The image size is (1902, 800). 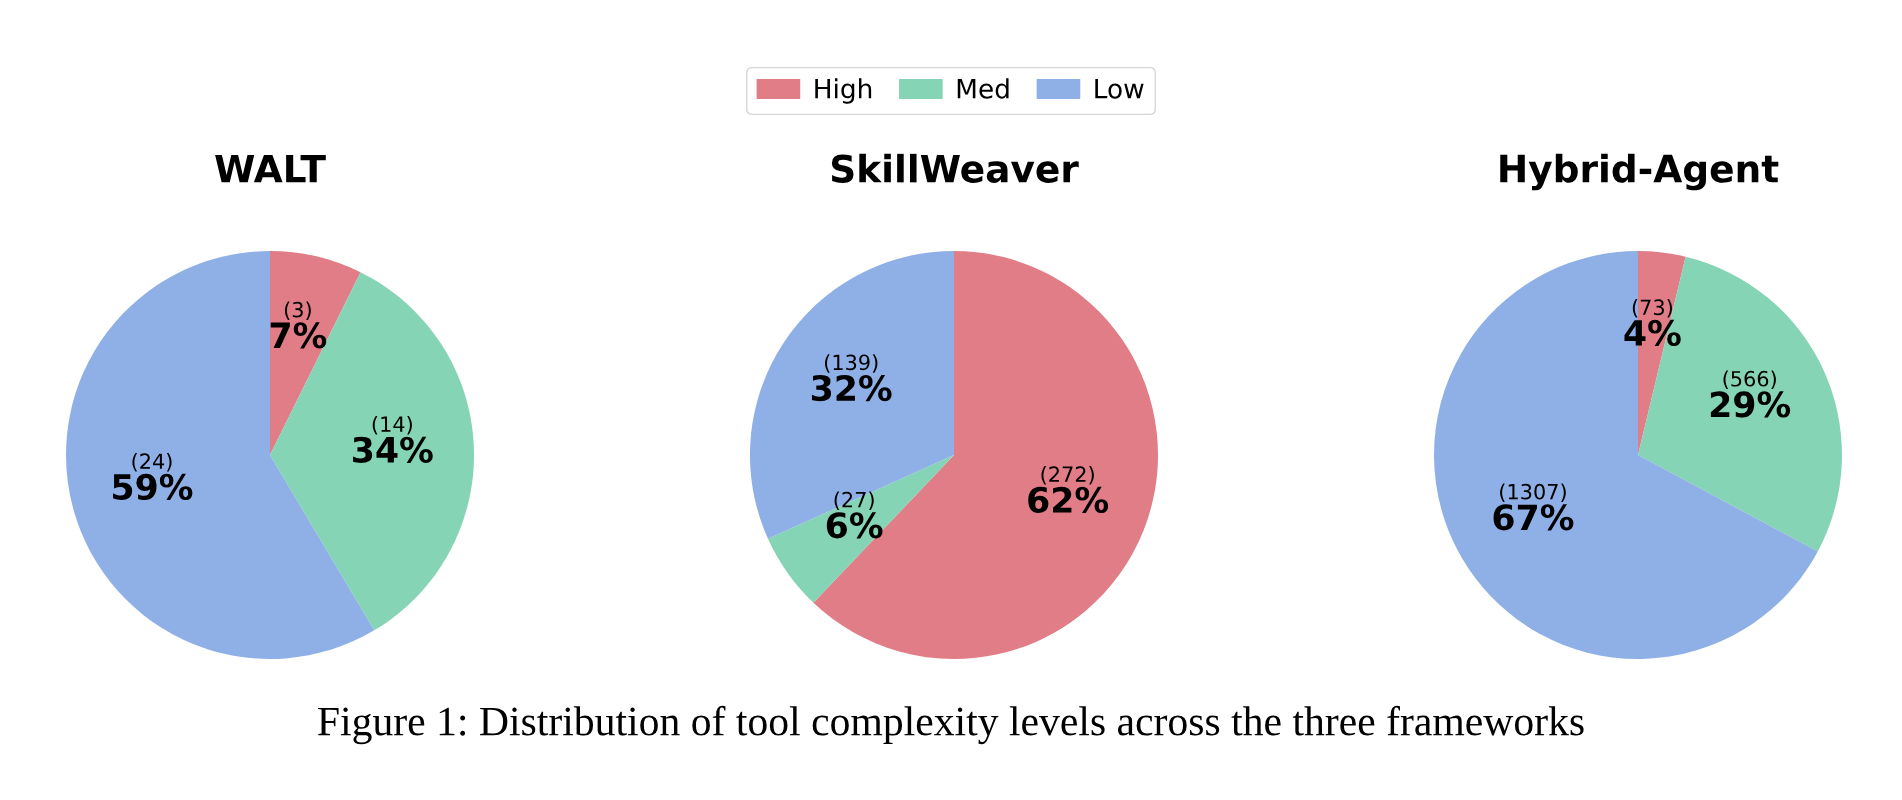 I want to click on data-label: (566) 29%, so click(x=1750, y=394).